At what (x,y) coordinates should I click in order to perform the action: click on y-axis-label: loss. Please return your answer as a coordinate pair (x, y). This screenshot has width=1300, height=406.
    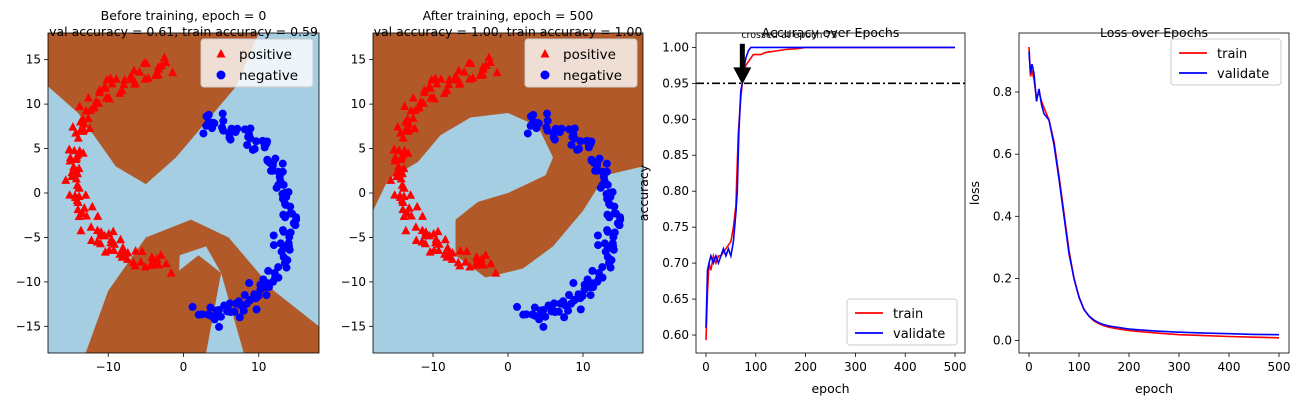
    Looking at the image, I should click on (974, 193).